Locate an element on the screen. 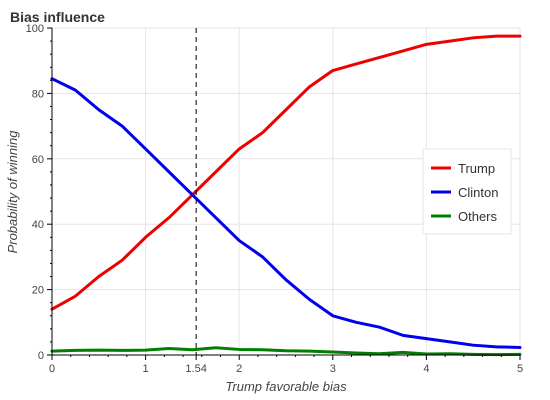 This screenshot has height=400, width=550. y-tick-label: 80 is located at coordinates (38, 94).